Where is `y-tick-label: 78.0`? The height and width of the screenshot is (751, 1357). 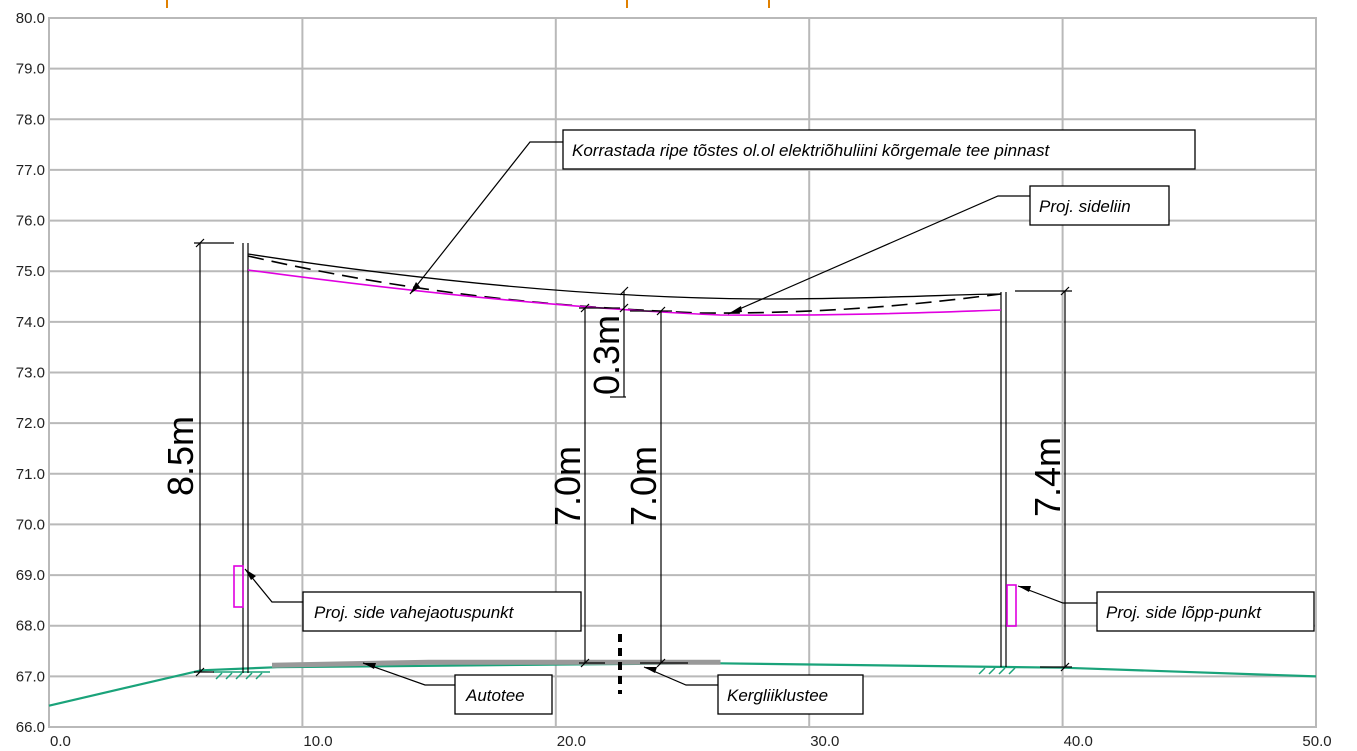
y-tick-label: 78.0 is located at coordinates (30, 119).